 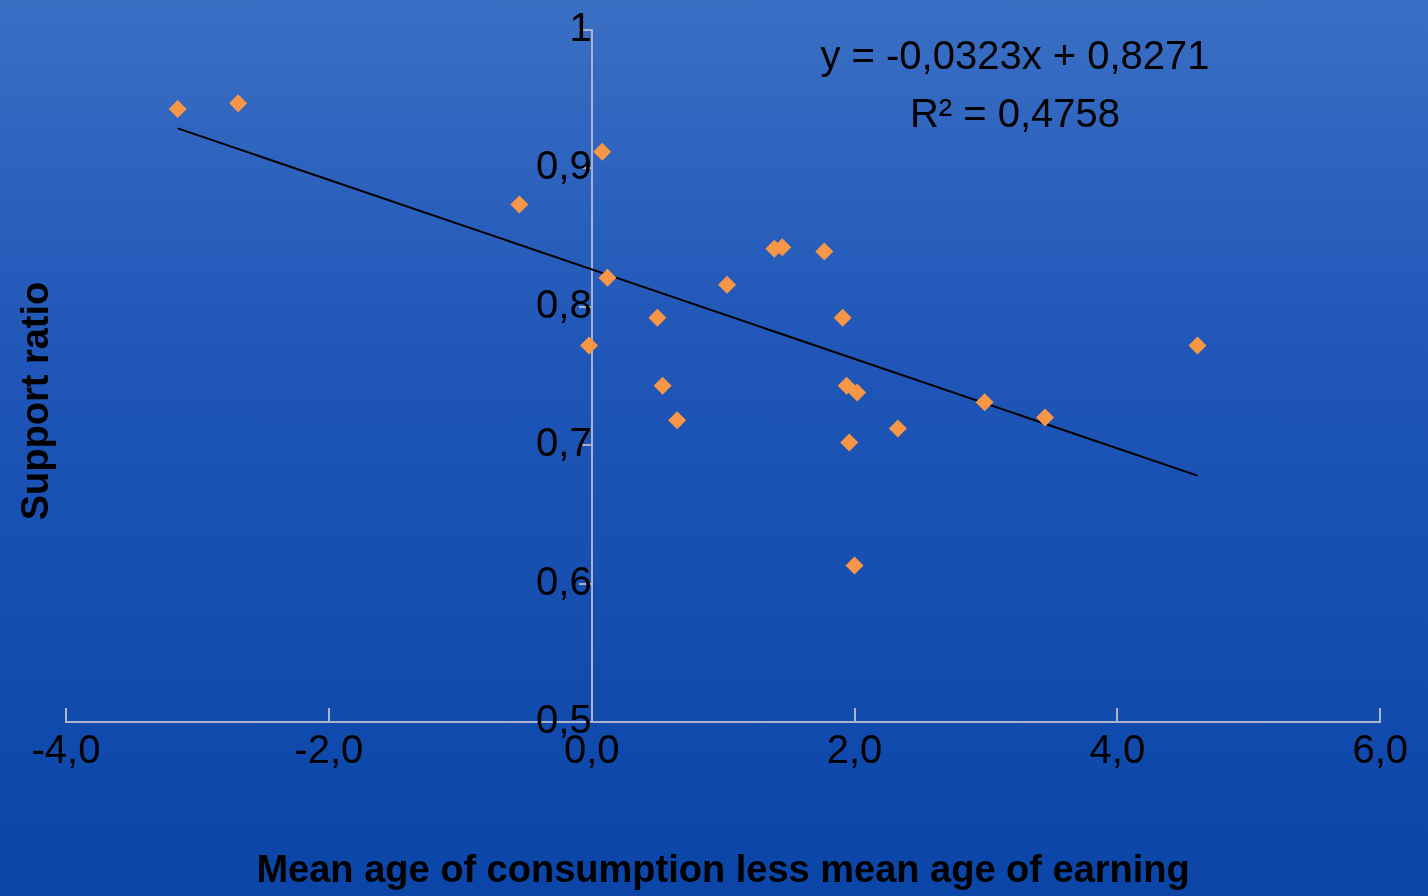 What do you see at coordinates (564, 580) in the screenshot?
I see `y-tick-label: 0,6` at bounding box center [564, 580].